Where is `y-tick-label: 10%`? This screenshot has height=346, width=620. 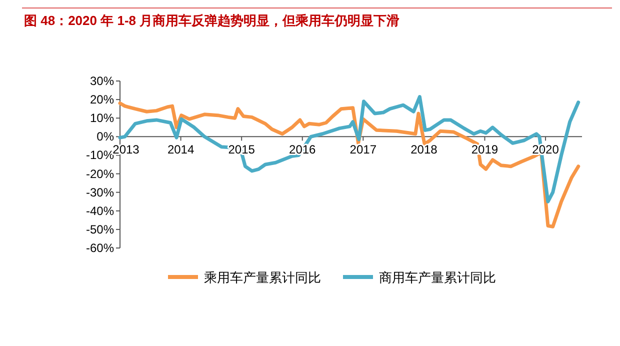 y-tick-label: 10% is located at coordinates (102, 118).